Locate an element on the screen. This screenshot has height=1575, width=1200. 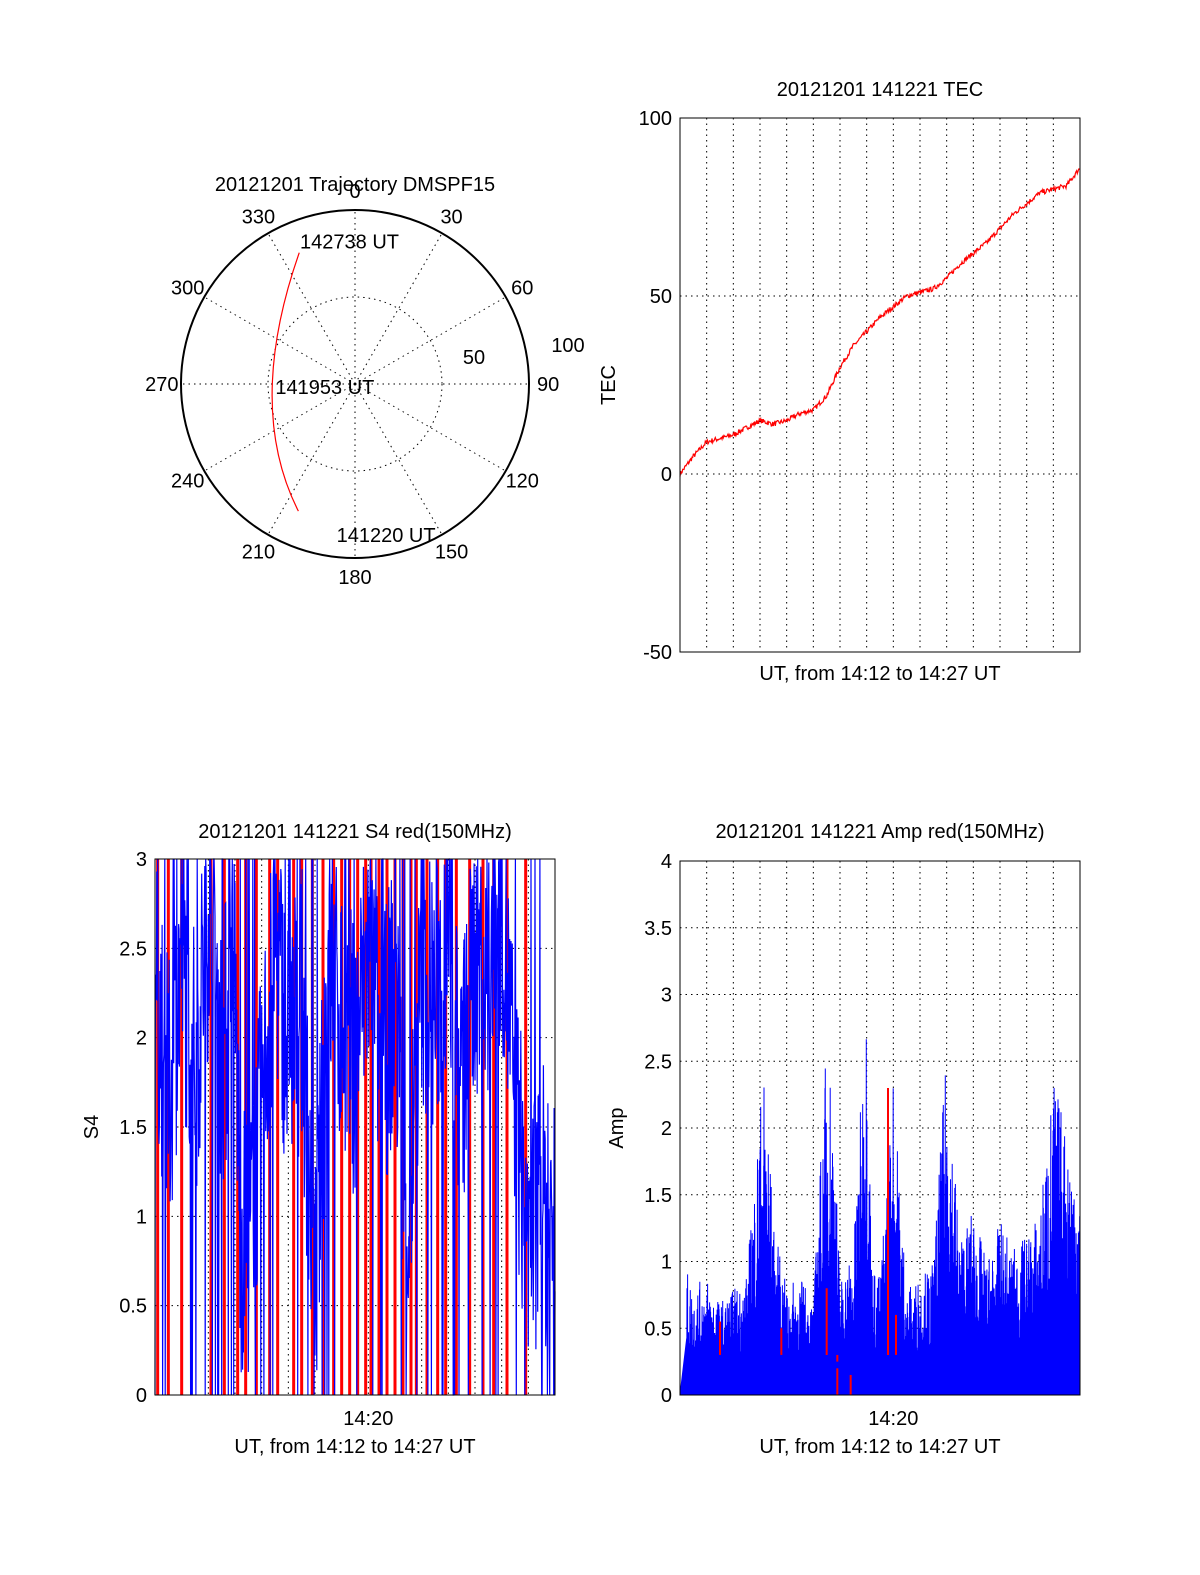
polar-azimuth-label: 270 is located at coordinates (161, 385).